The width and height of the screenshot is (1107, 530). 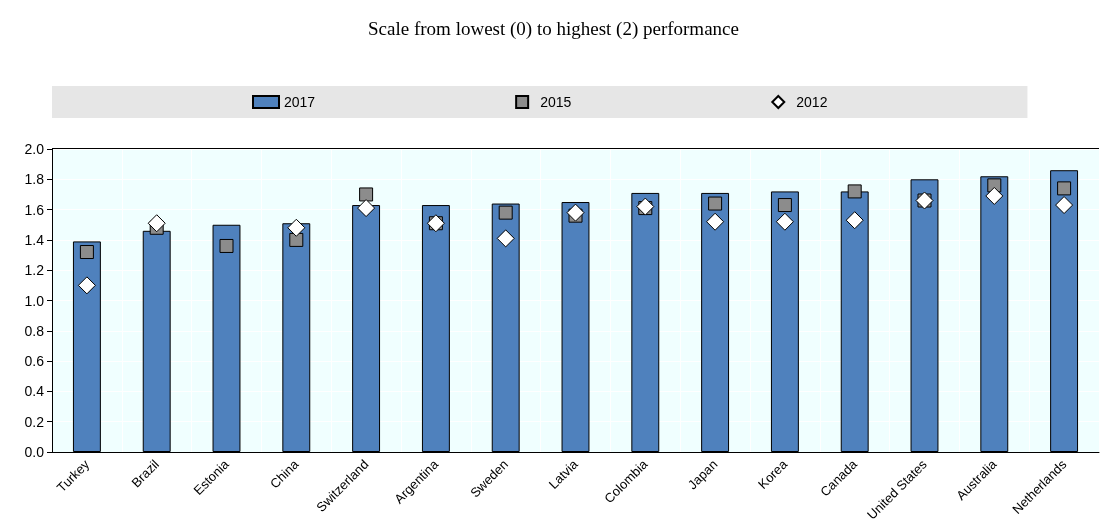 I want to click on y-tick-label: 1.2, so click(x=34, y=270).